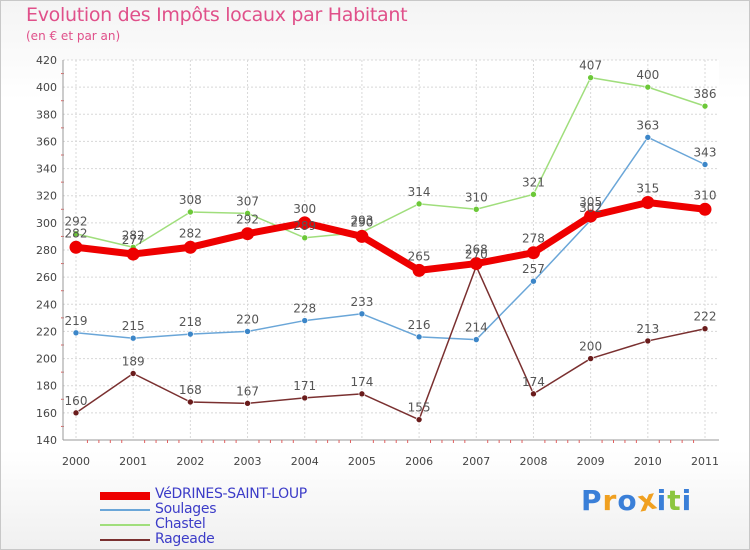 This screenshot has height=550, width=750. I want to click on legend-label-rageade: Rageade, so click(185, 539).